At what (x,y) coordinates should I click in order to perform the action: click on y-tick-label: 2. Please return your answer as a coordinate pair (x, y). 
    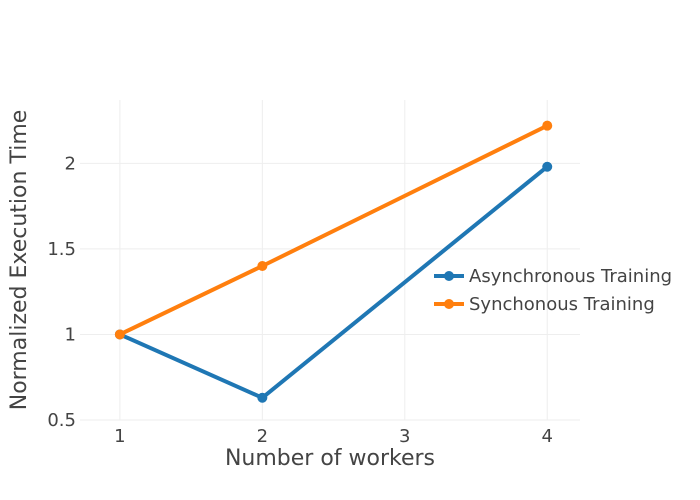
    Looking at the image, I should click on (70, 163).